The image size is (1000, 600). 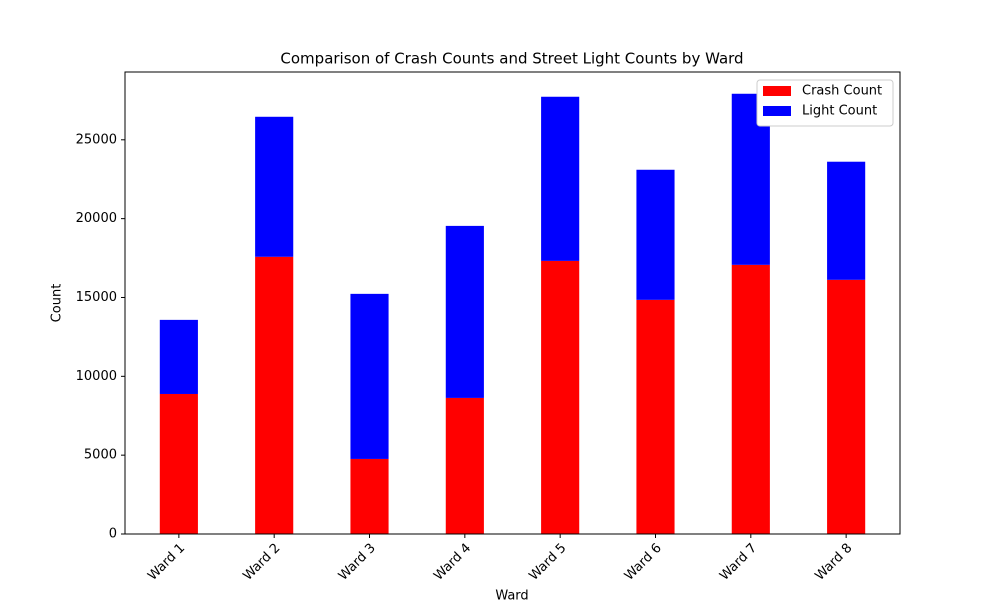 I want to click on legend-label: Light Count, so click(x=839, y=111).